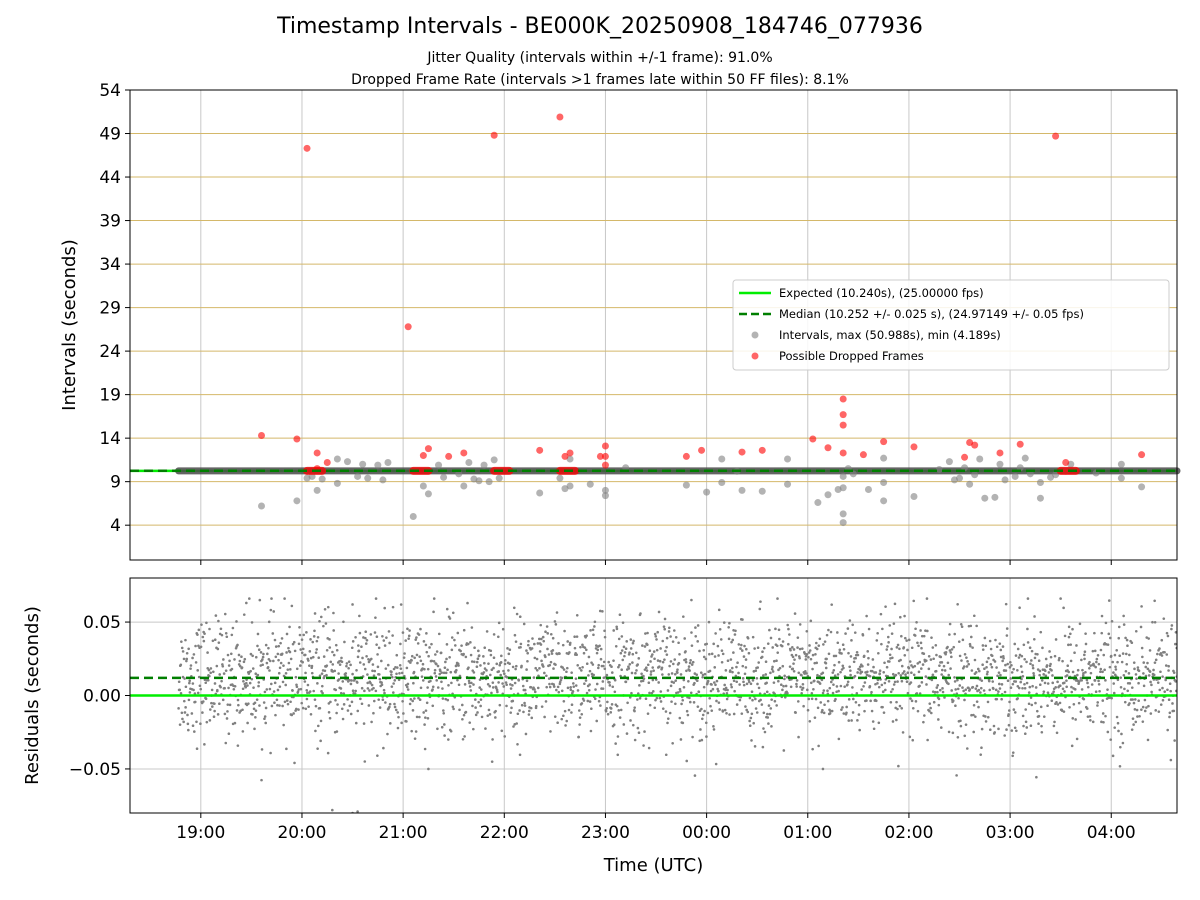 The image size is (1200, 900). I want to click on interval-point, so click(297, 501).